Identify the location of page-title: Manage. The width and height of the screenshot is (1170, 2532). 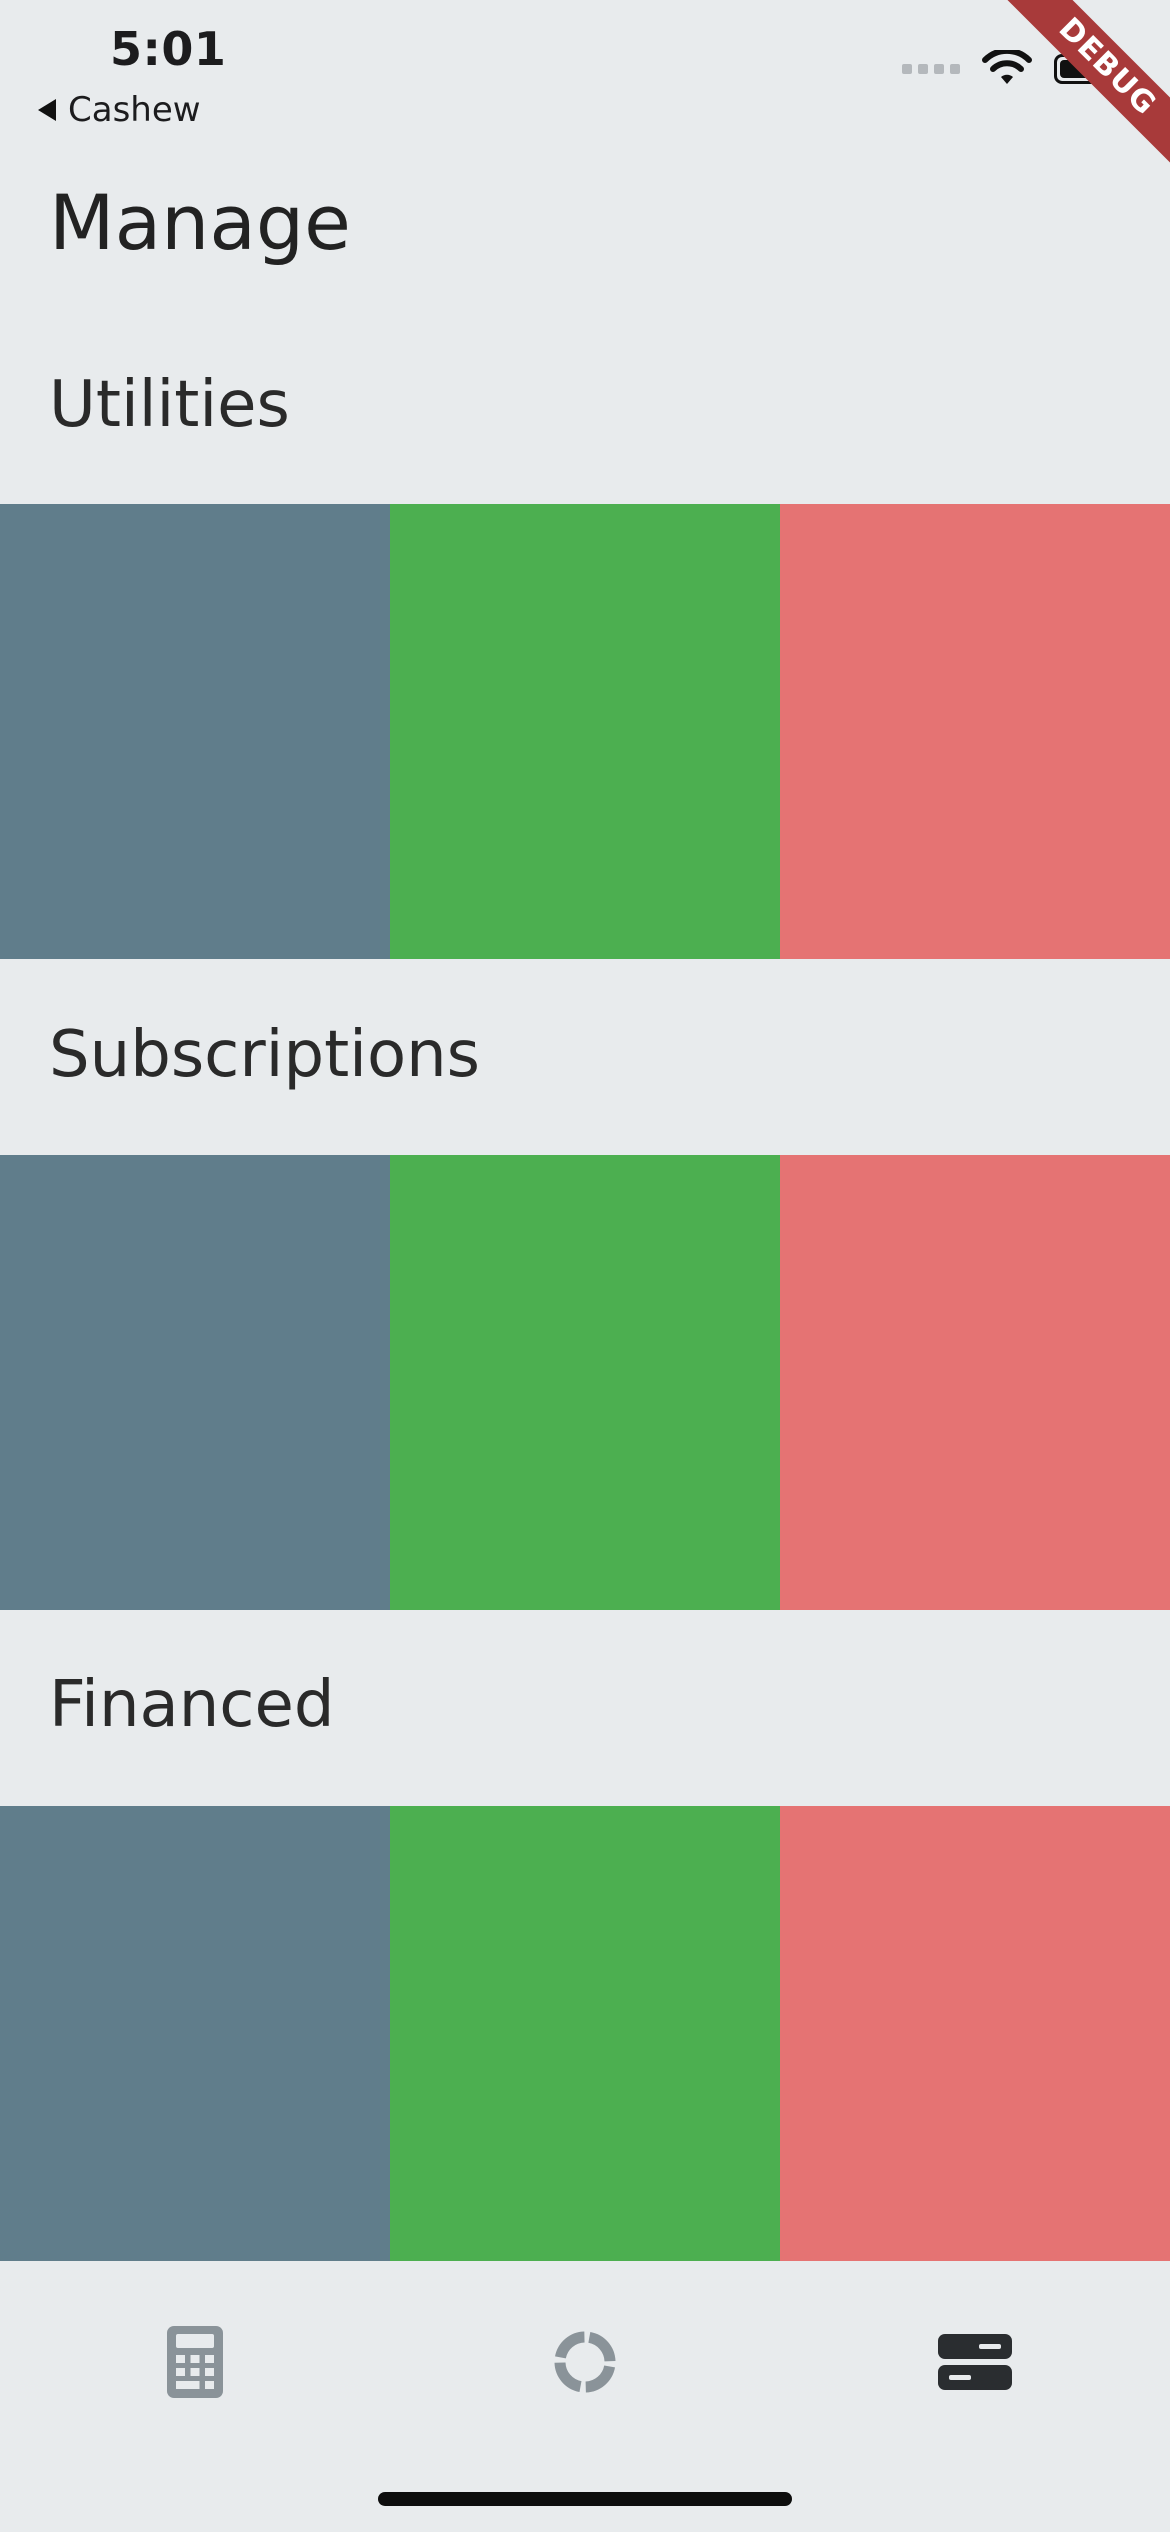
(200, 222).